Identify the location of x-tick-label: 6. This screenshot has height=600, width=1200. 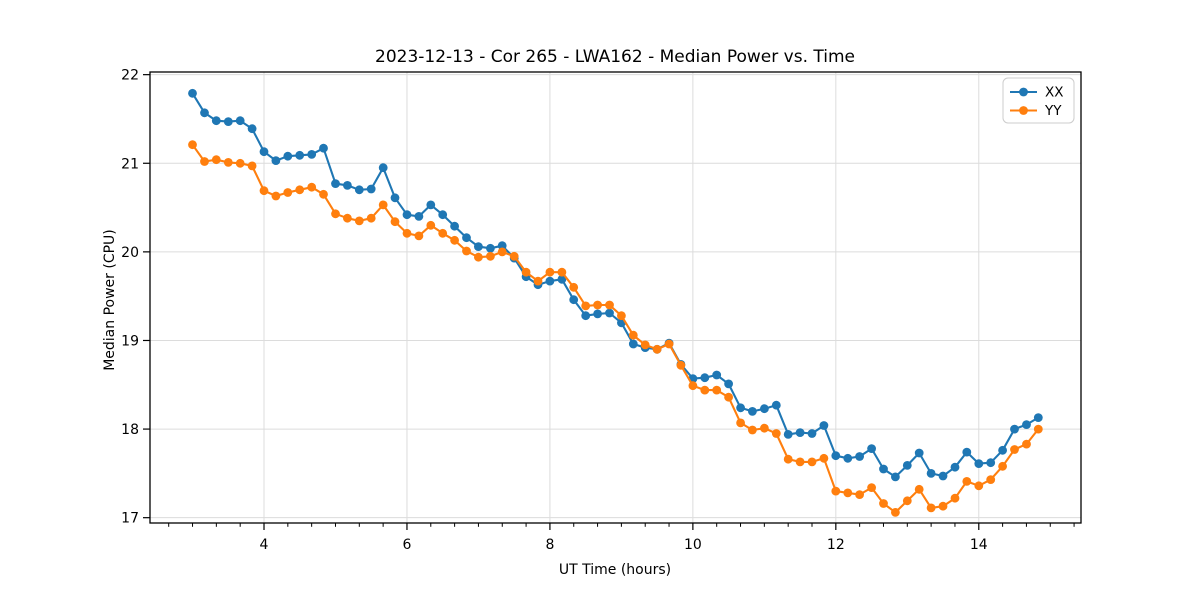
(407, 545).